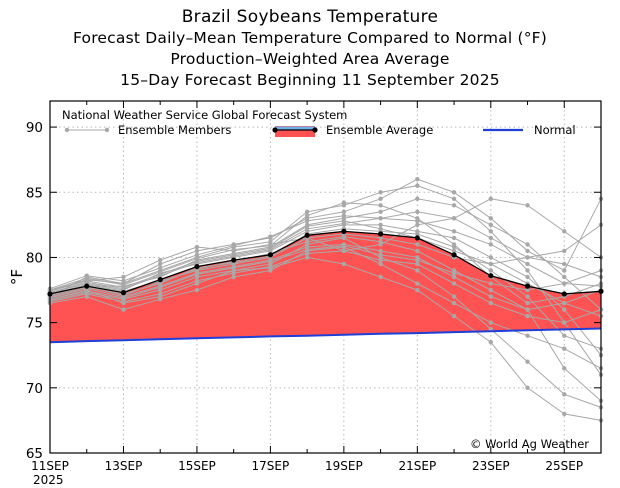 Image resolution: width=620 pixels, height=488 pixels. I want to click on y-tick-label-70: 70, so click(34, 389).